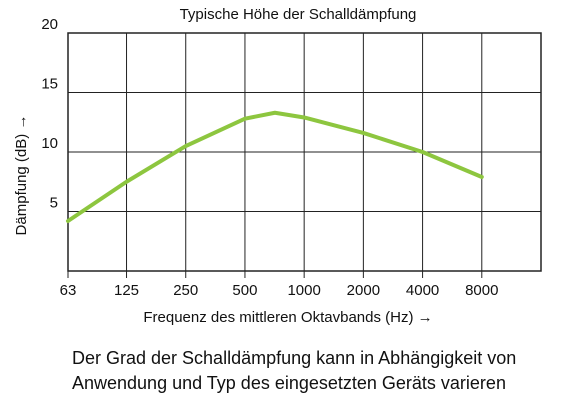  I want to click on x-tick-label: 1000, so click(303, 290).